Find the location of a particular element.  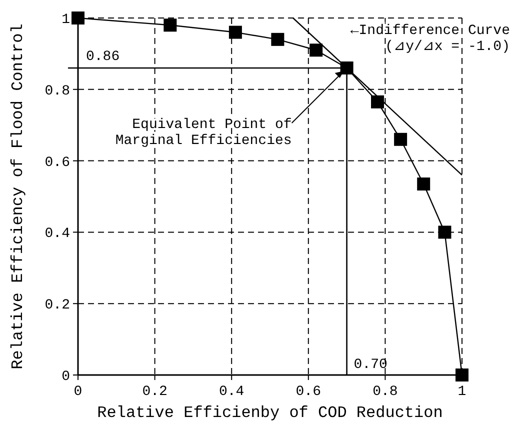

y-axis-title: Relative Efficiency of Flood Control is located at coordinates (18, 197).